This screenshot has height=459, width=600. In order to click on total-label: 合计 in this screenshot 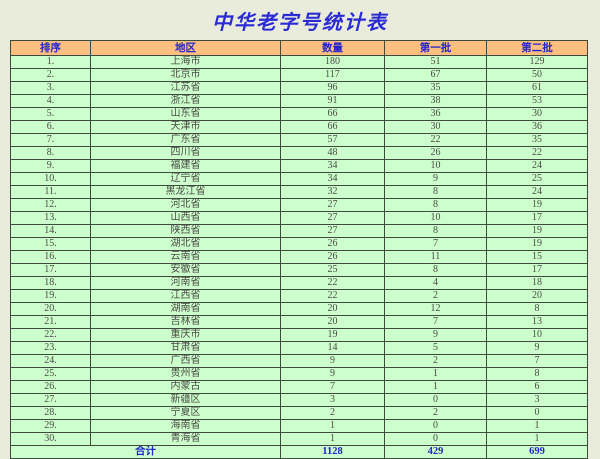, I will do `click(145, 452)`.